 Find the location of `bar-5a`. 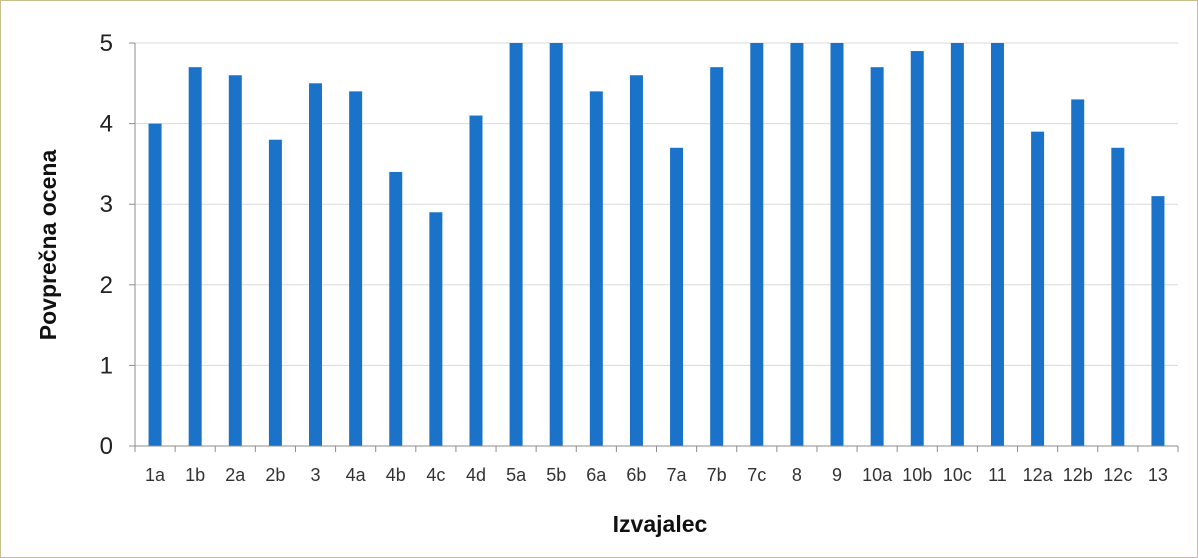

bar-5a is located at coordinates (516, 244).